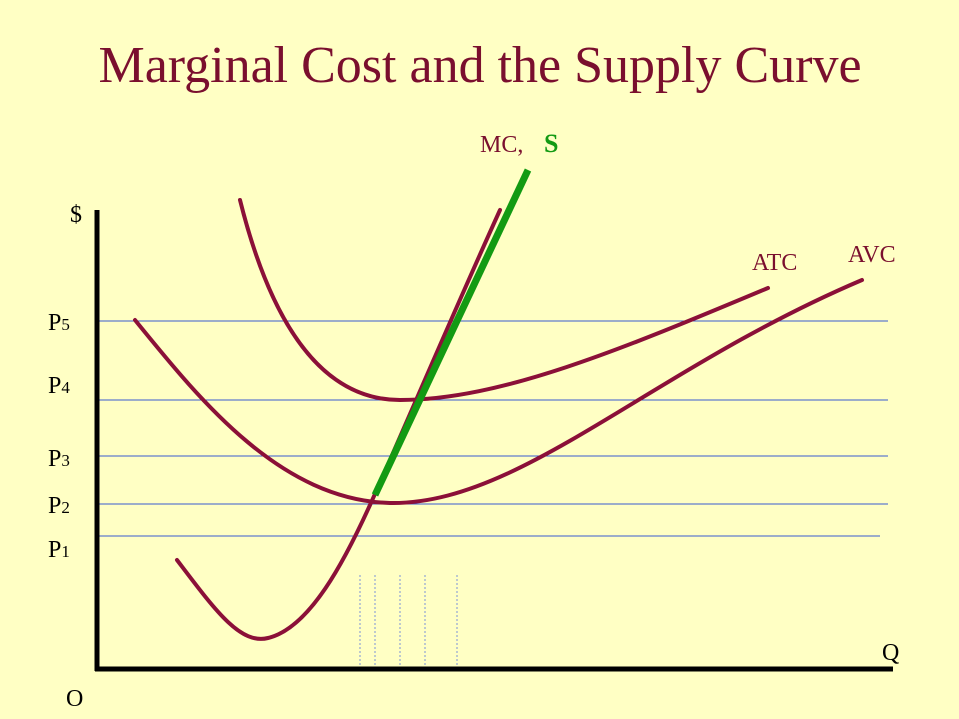 This screenshot has width=959, height=719. Describe the element at coordinates (479, 65) in the screenshot. I see `title: Marginal Cost and the Supply Curve` at that location.